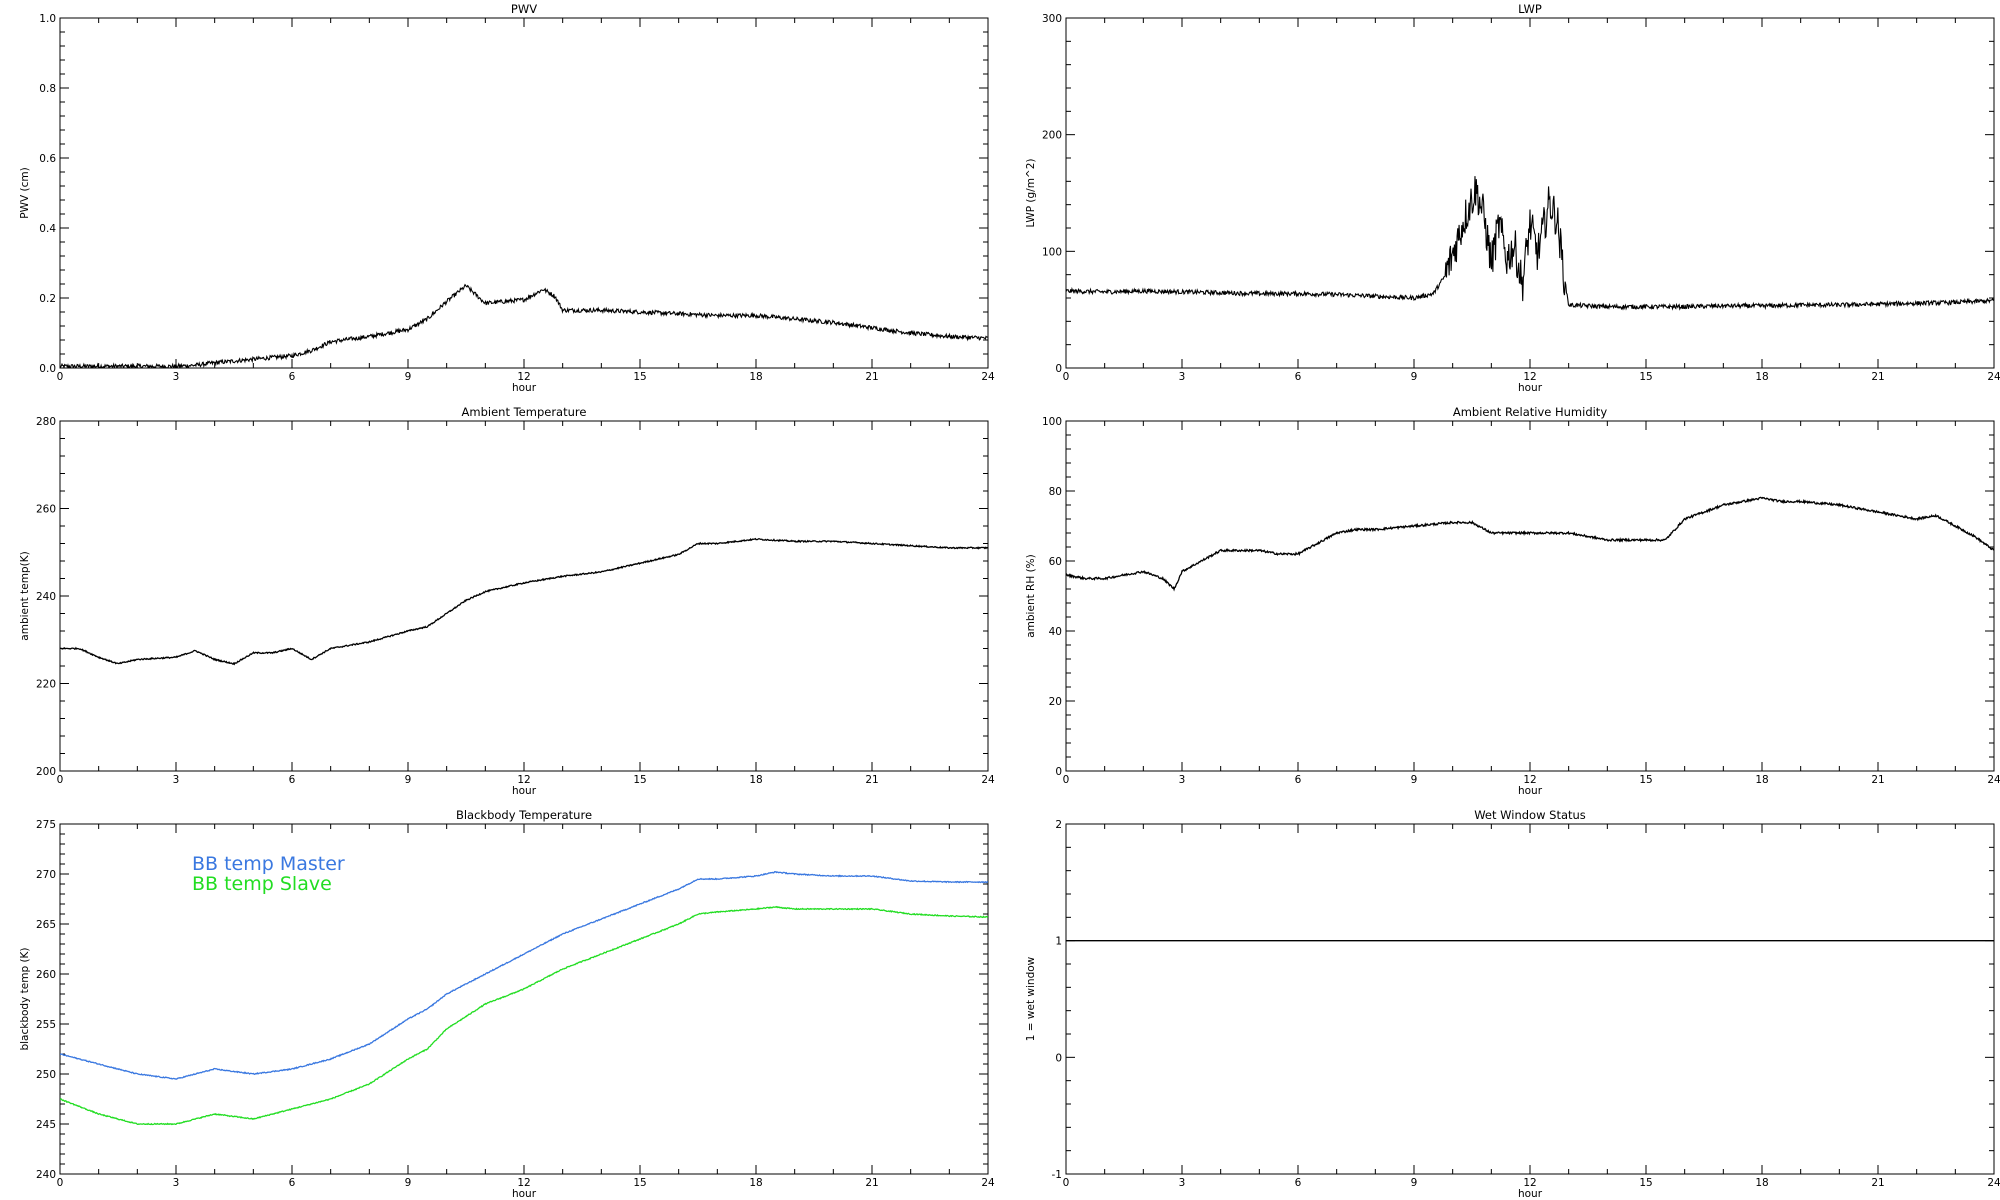 This screenshot has height=1200, width=2000. I want to click on y-axis-label: ambient temp(K), so click(25, 595).